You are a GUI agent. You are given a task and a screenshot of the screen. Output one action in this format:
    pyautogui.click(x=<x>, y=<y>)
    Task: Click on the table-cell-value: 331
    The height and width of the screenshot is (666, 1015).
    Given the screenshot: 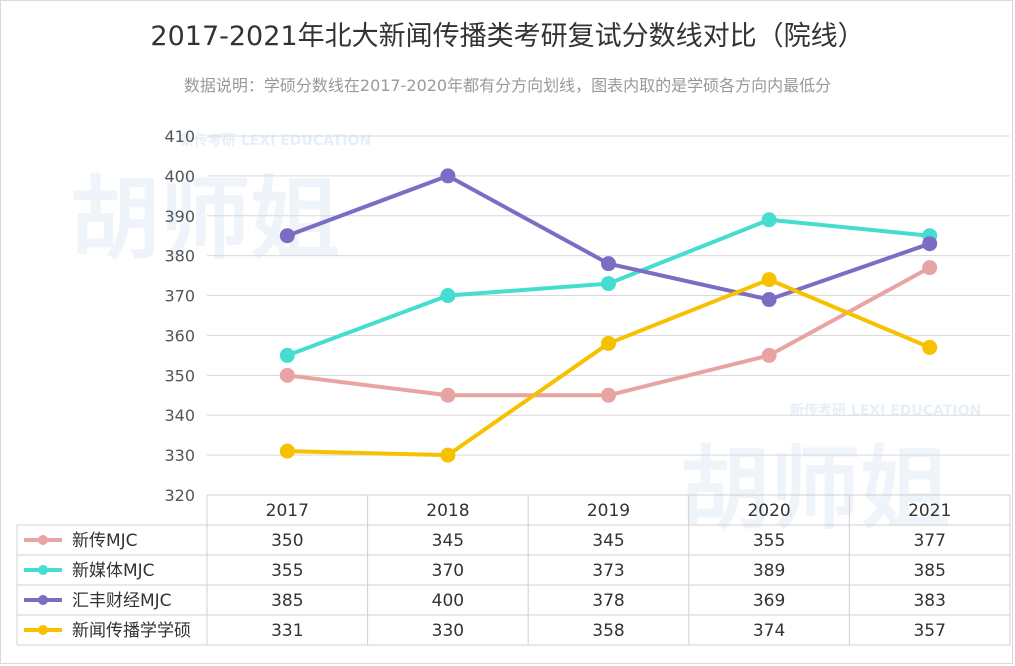 What is the action you would take?
    pyautogui.click(x=287, y=631)
    